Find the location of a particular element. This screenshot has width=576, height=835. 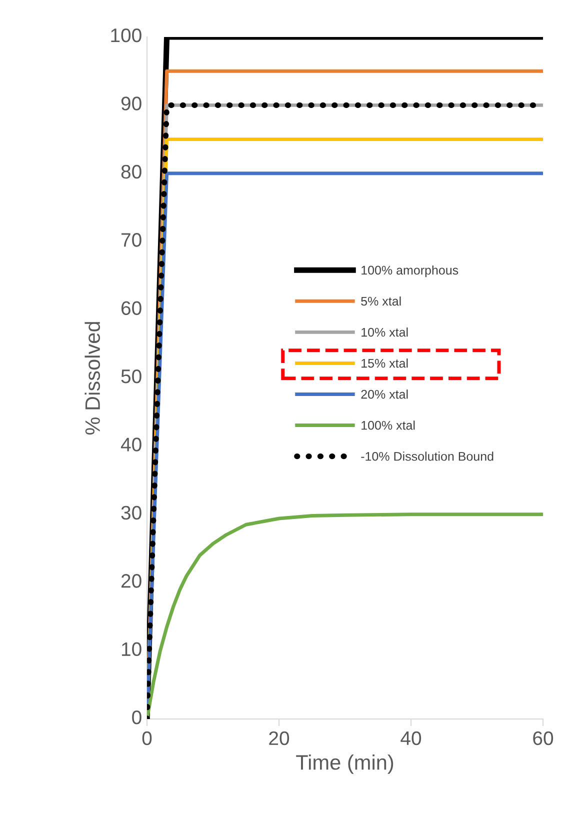

y-tick-label: 0 is located at coordinates (137, 717).